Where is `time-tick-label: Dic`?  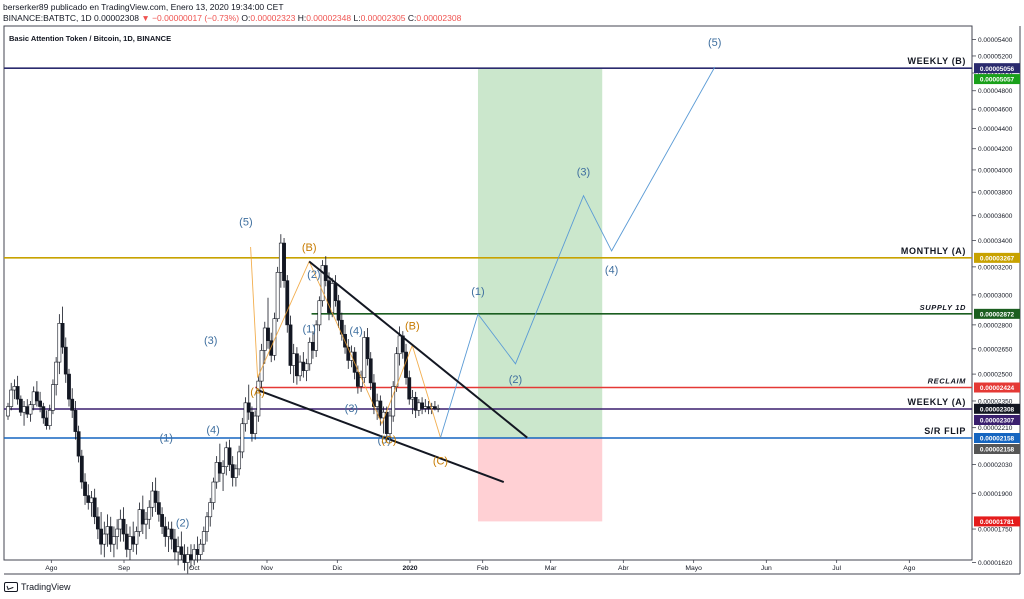
time-tick-label: Dic is located at coordinates (337, 568).